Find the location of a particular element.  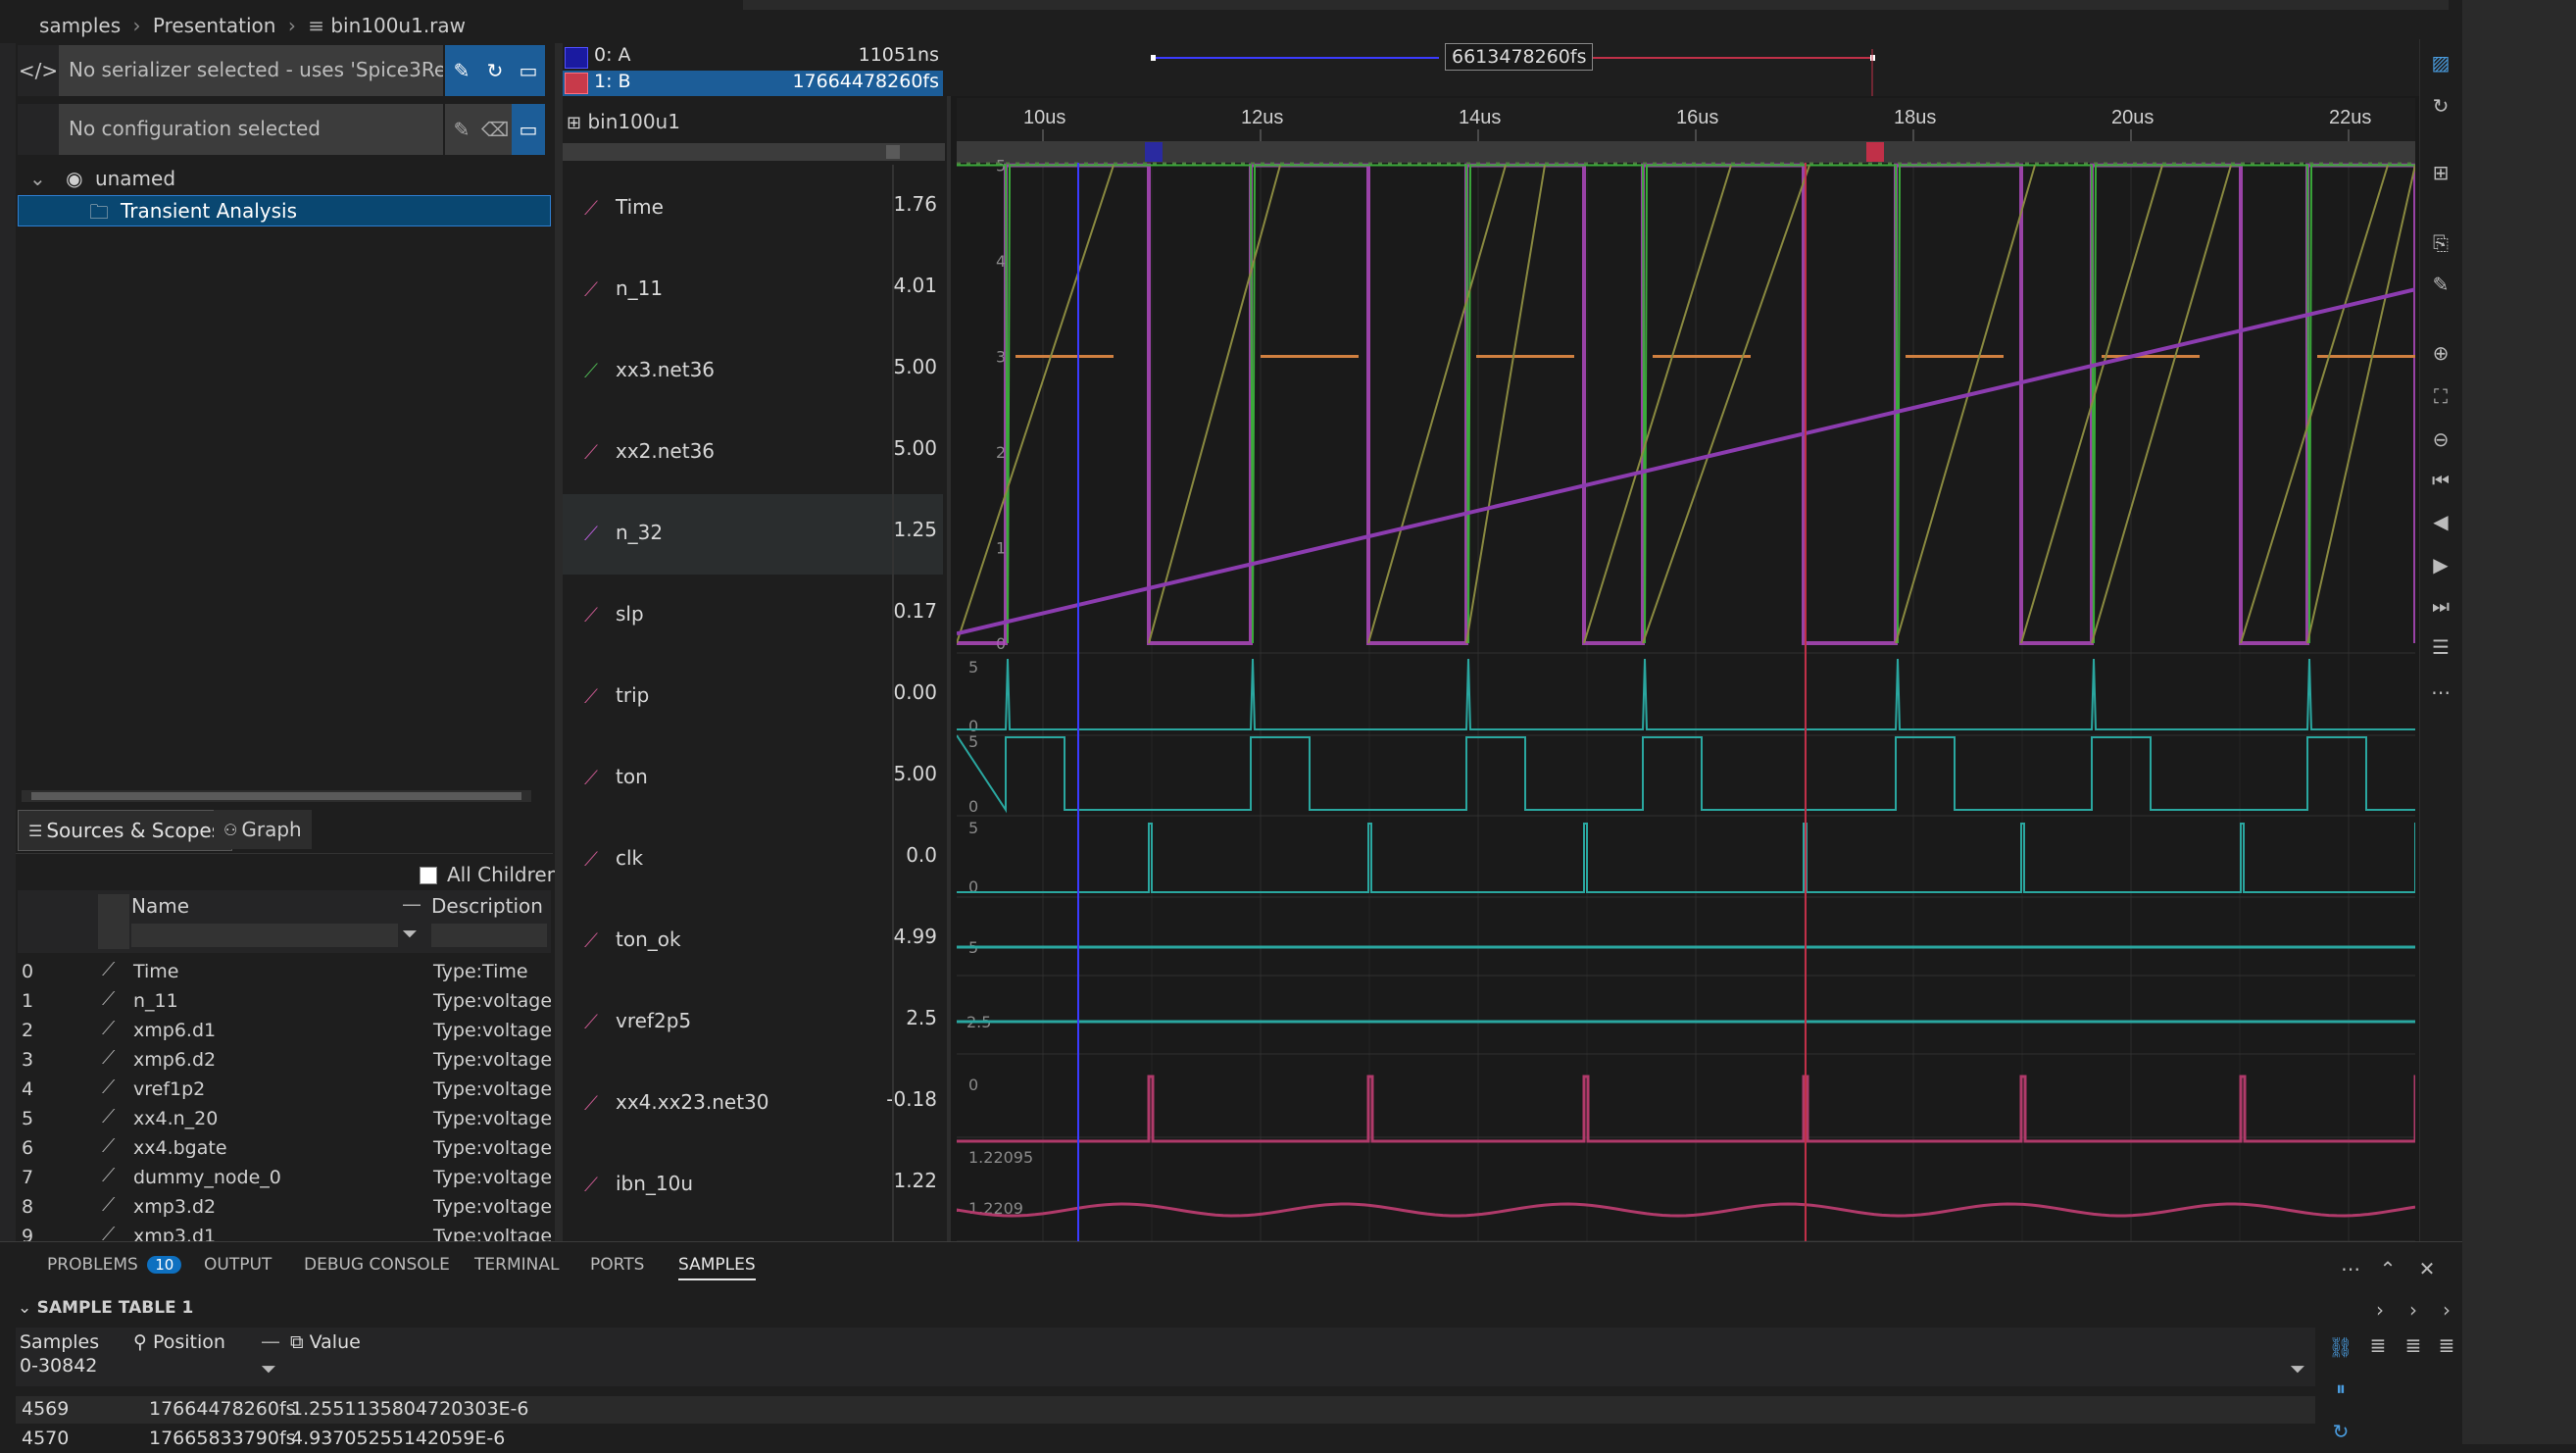

tab-sources-scopes: ☰ Sources & Scopes is located at coordinates (125, 831).